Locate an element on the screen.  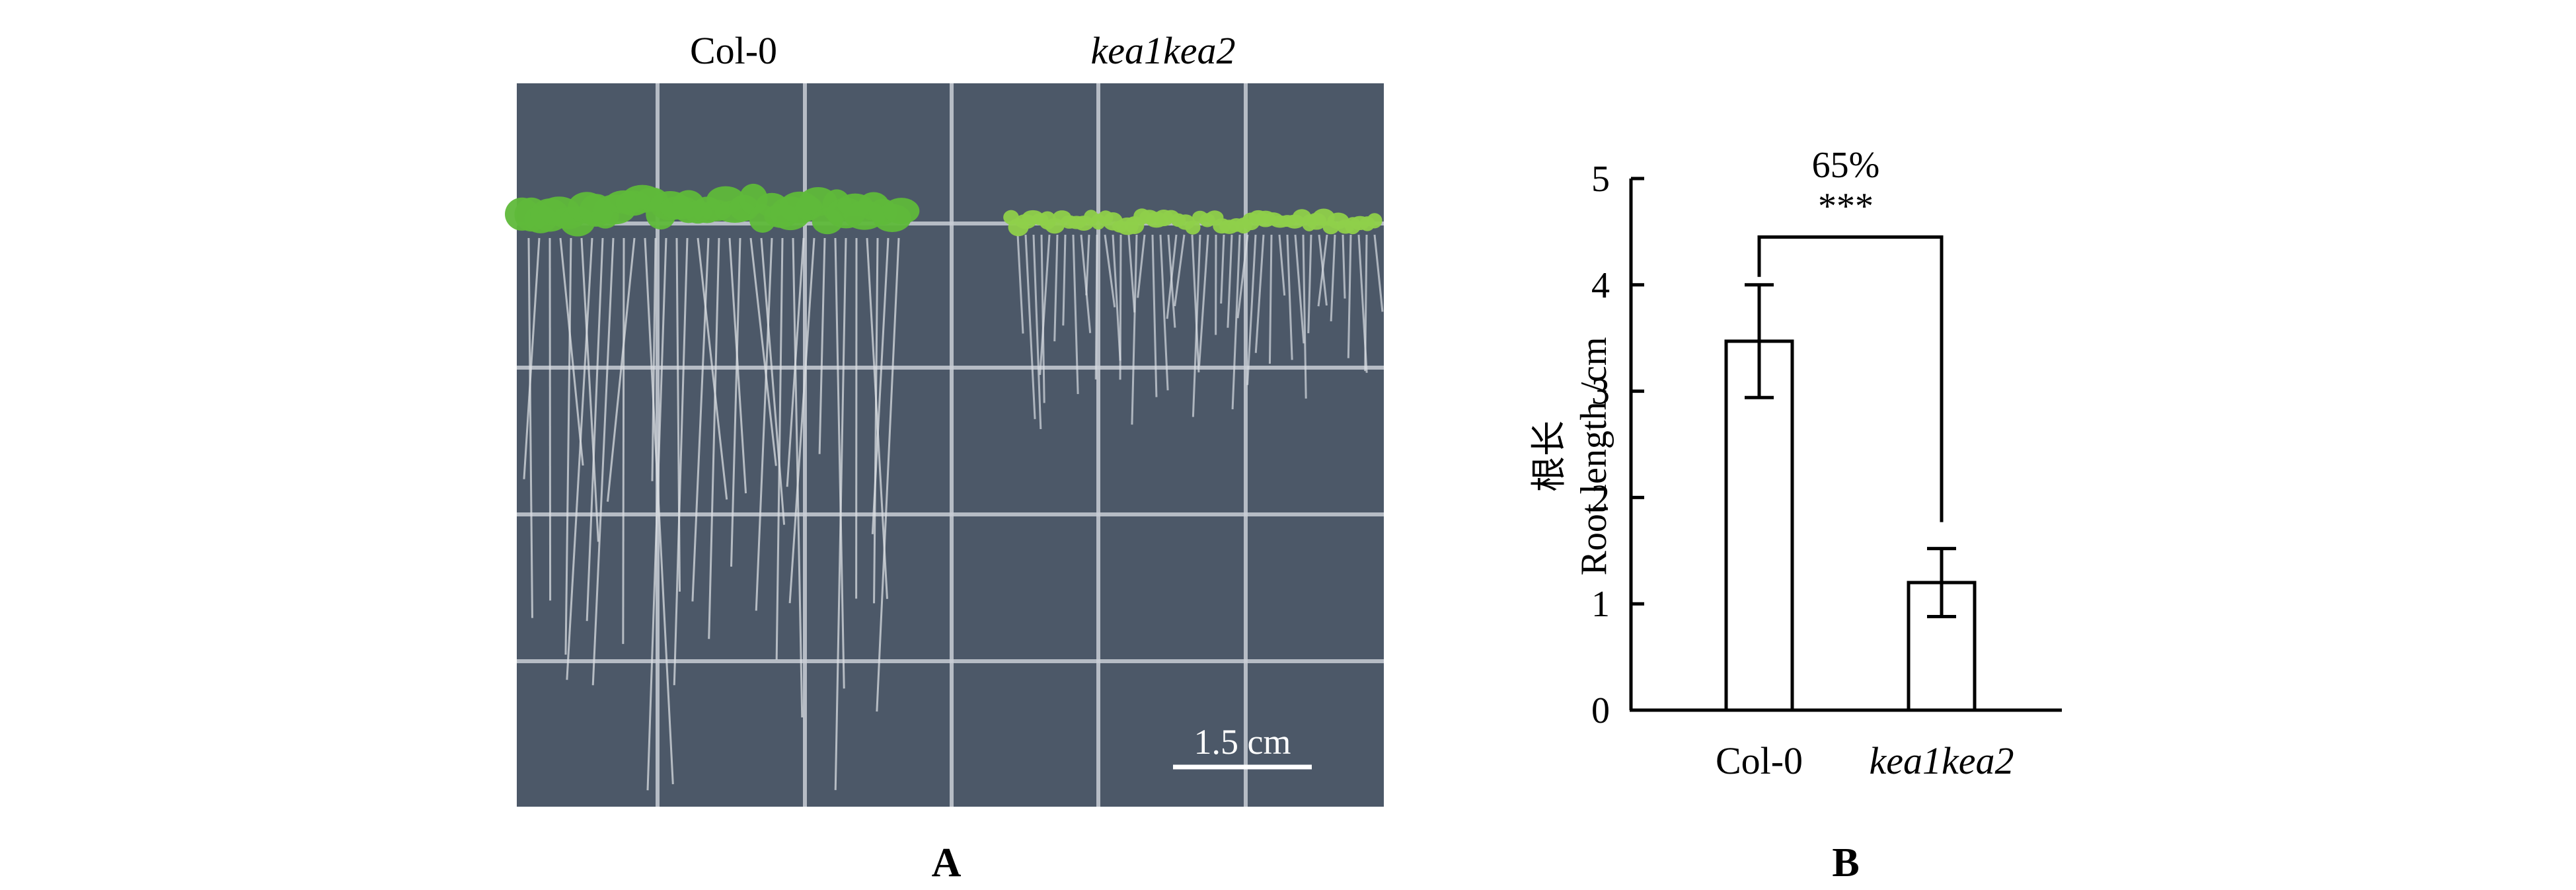
y-tick-label: 3 is located at coordinates (1601, 392).